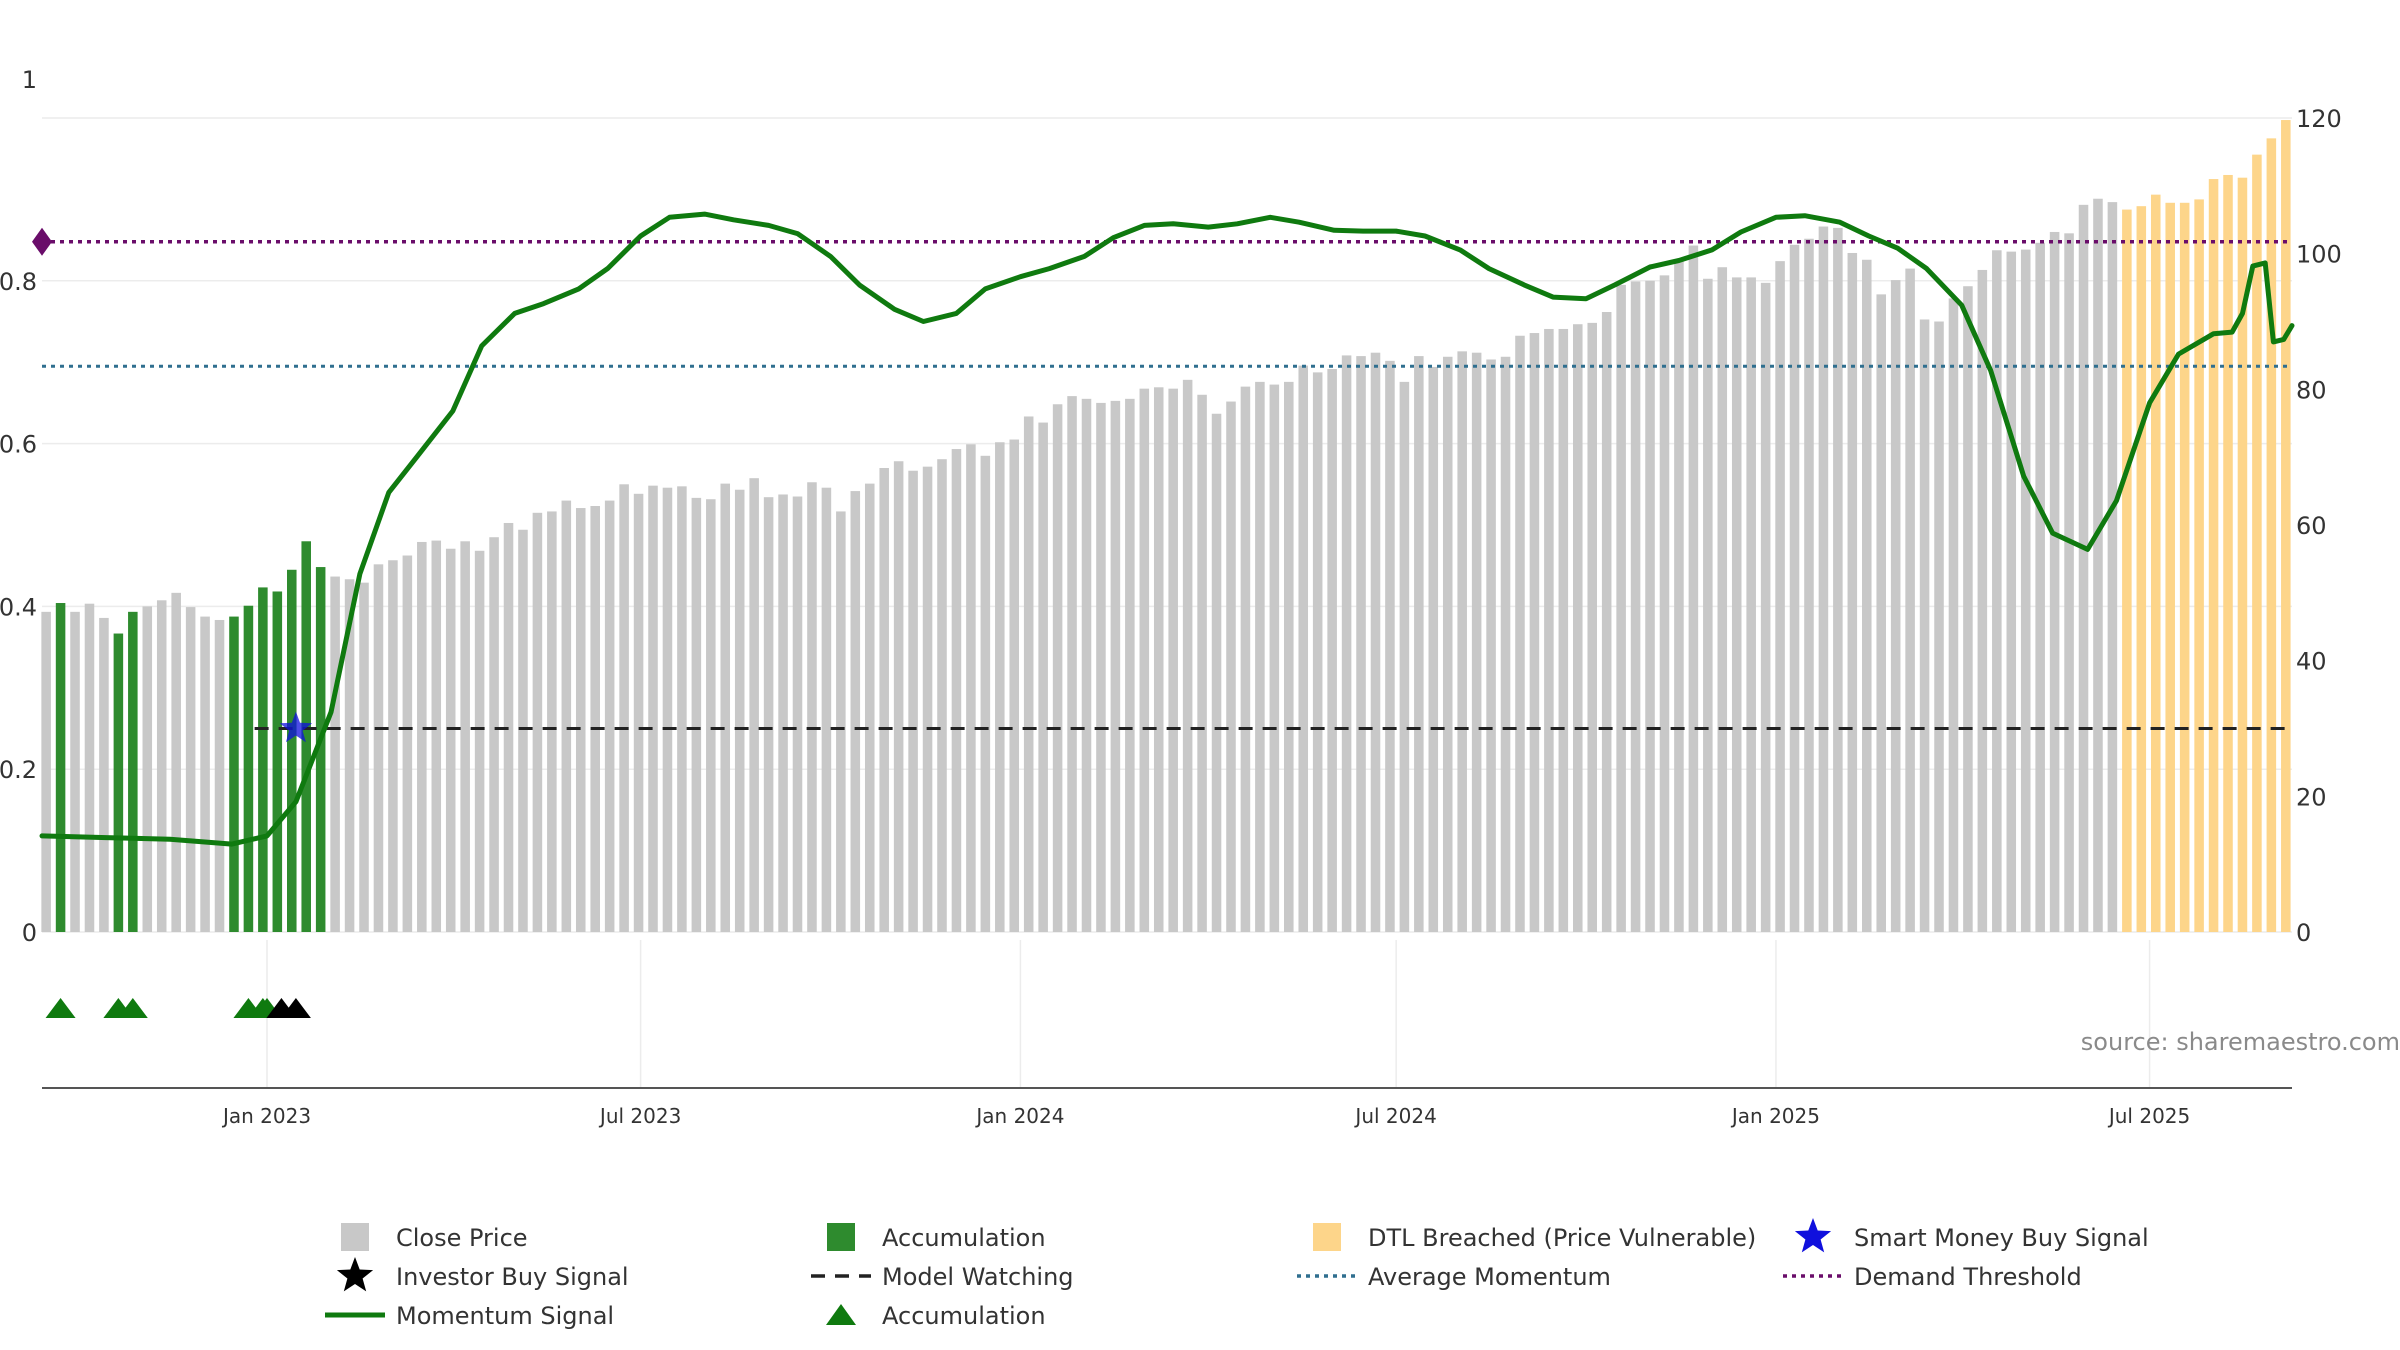 The height and width of the screenshot is (1350, 2400). Describe the element at coordinates (2311, 390) in the screenshot. I see `y-right-tick-label: 80` at that location.